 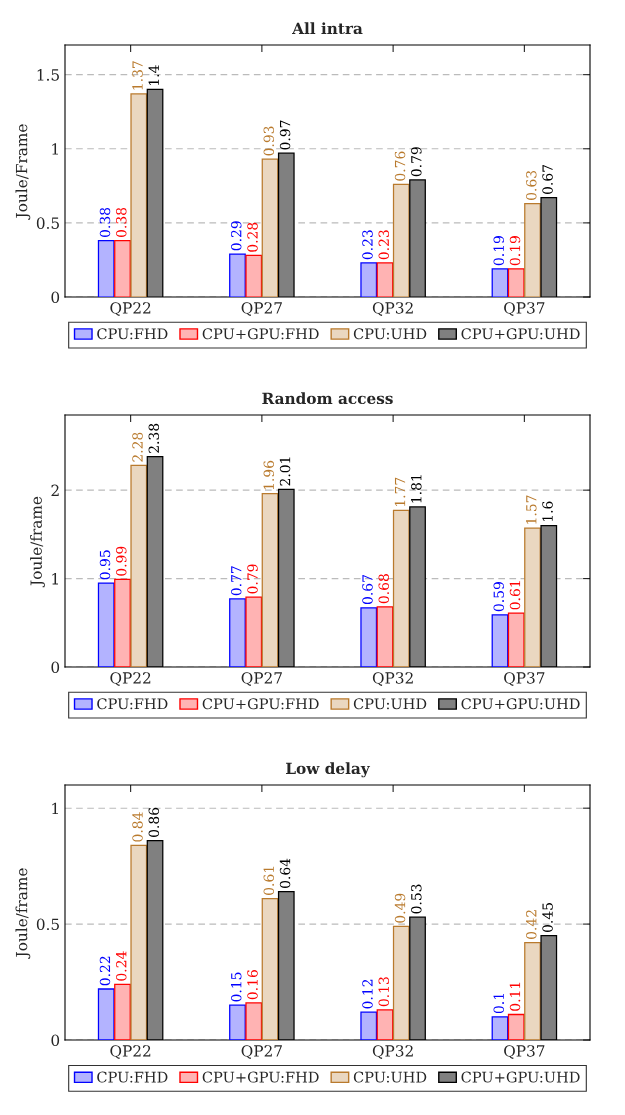 I want to click on data-label: 0.28, so click(x=252, y=237).